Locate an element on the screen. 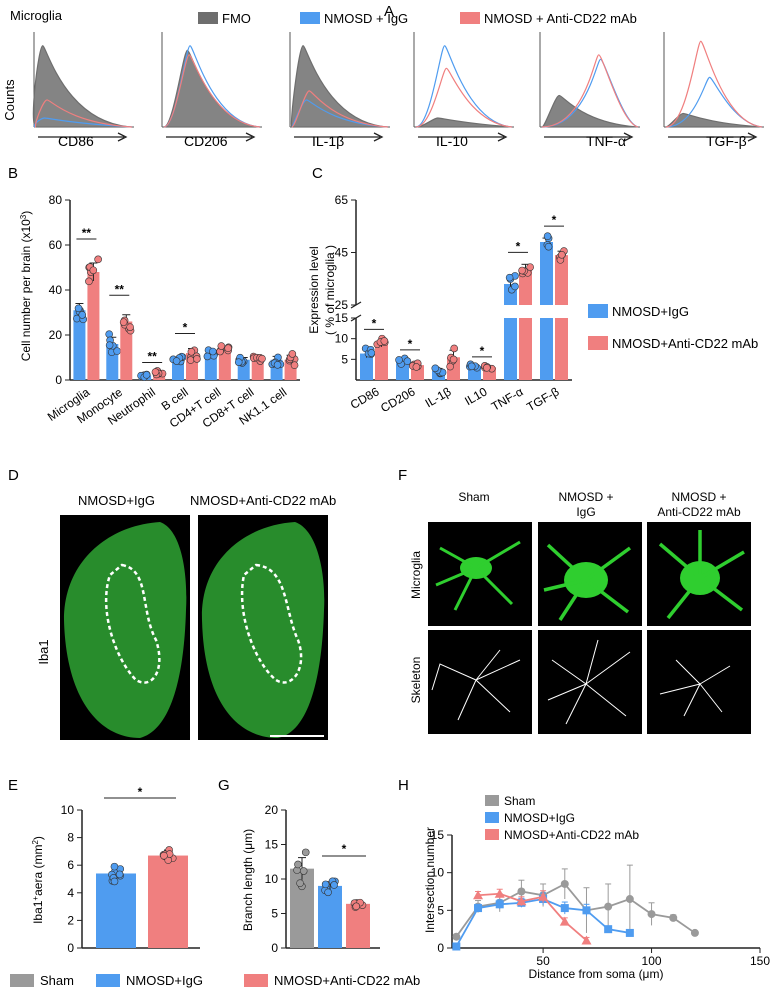  panelH-y-tick-label: 5 is located at coordinates (440, 910).